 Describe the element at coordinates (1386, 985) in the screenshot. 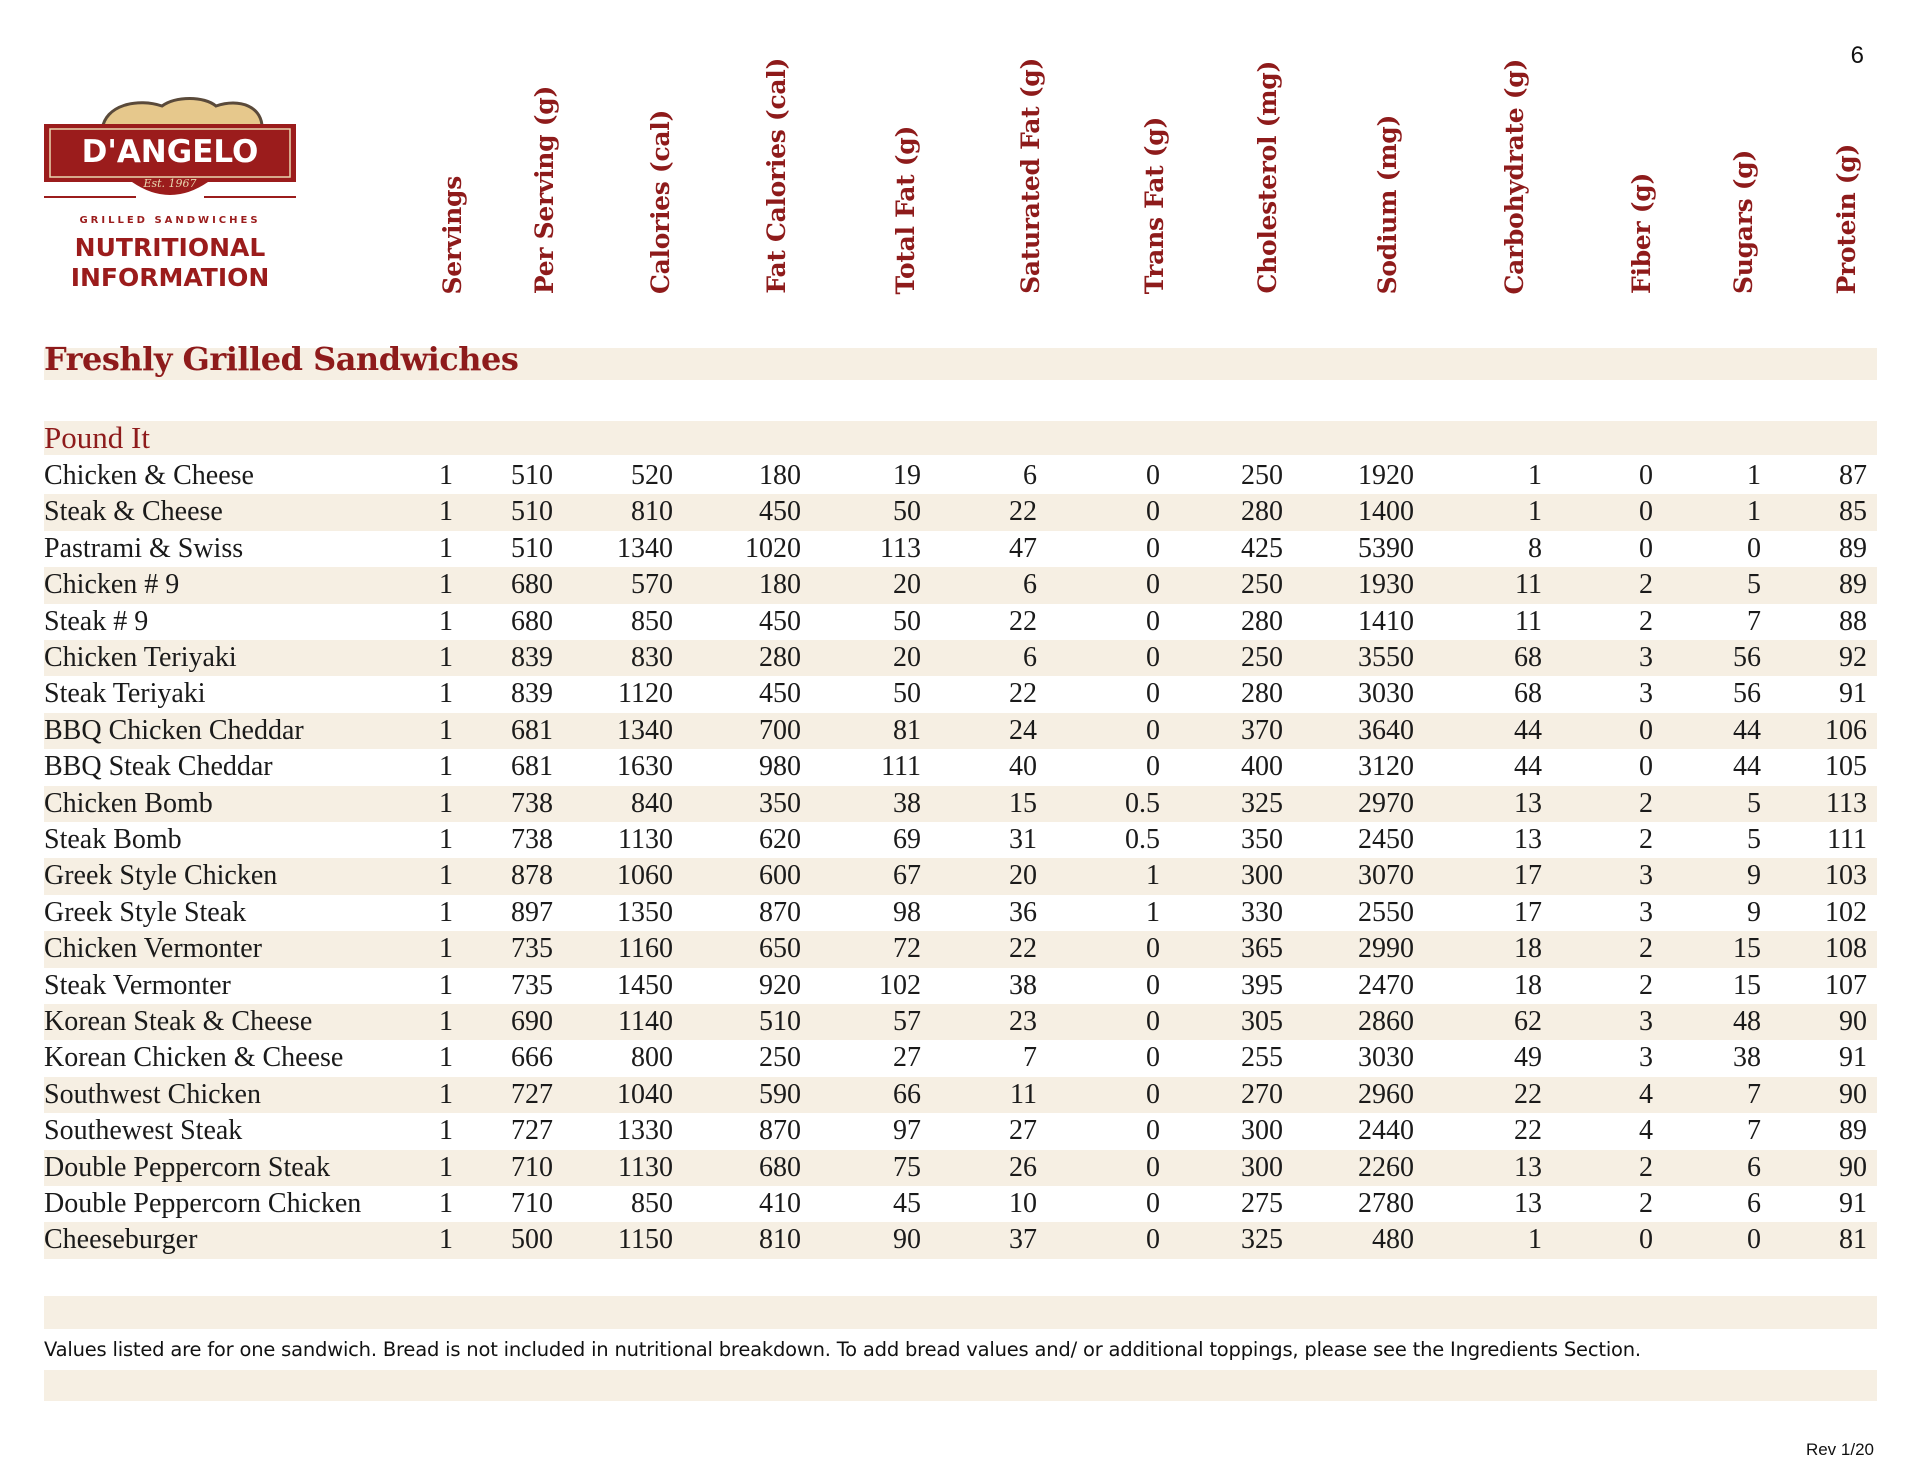

I see `cell-sodium-mg: 2470` at that location.